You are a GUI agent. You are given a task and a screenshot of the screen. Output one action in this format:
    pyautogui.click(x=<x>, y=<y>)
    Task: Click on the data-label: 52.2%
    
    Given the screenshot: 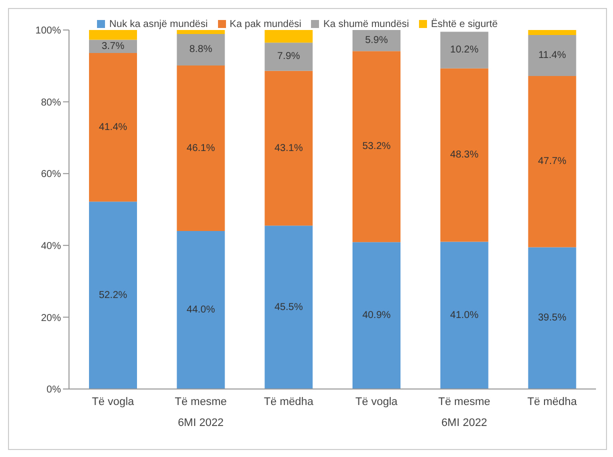 What is the action you would take?
    pyautogui.click(x=113, y=295)
    